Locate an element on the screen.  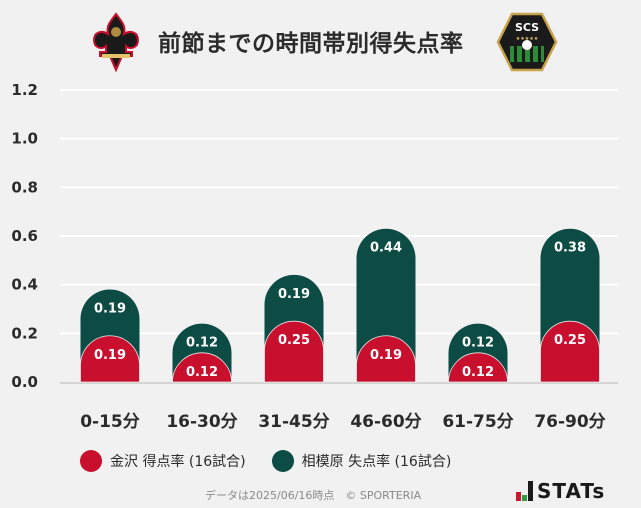
y-axis: 0.0 0.2 0.4 0.6 0.8 1.0 1.2 is located at coordinates (24, 236).